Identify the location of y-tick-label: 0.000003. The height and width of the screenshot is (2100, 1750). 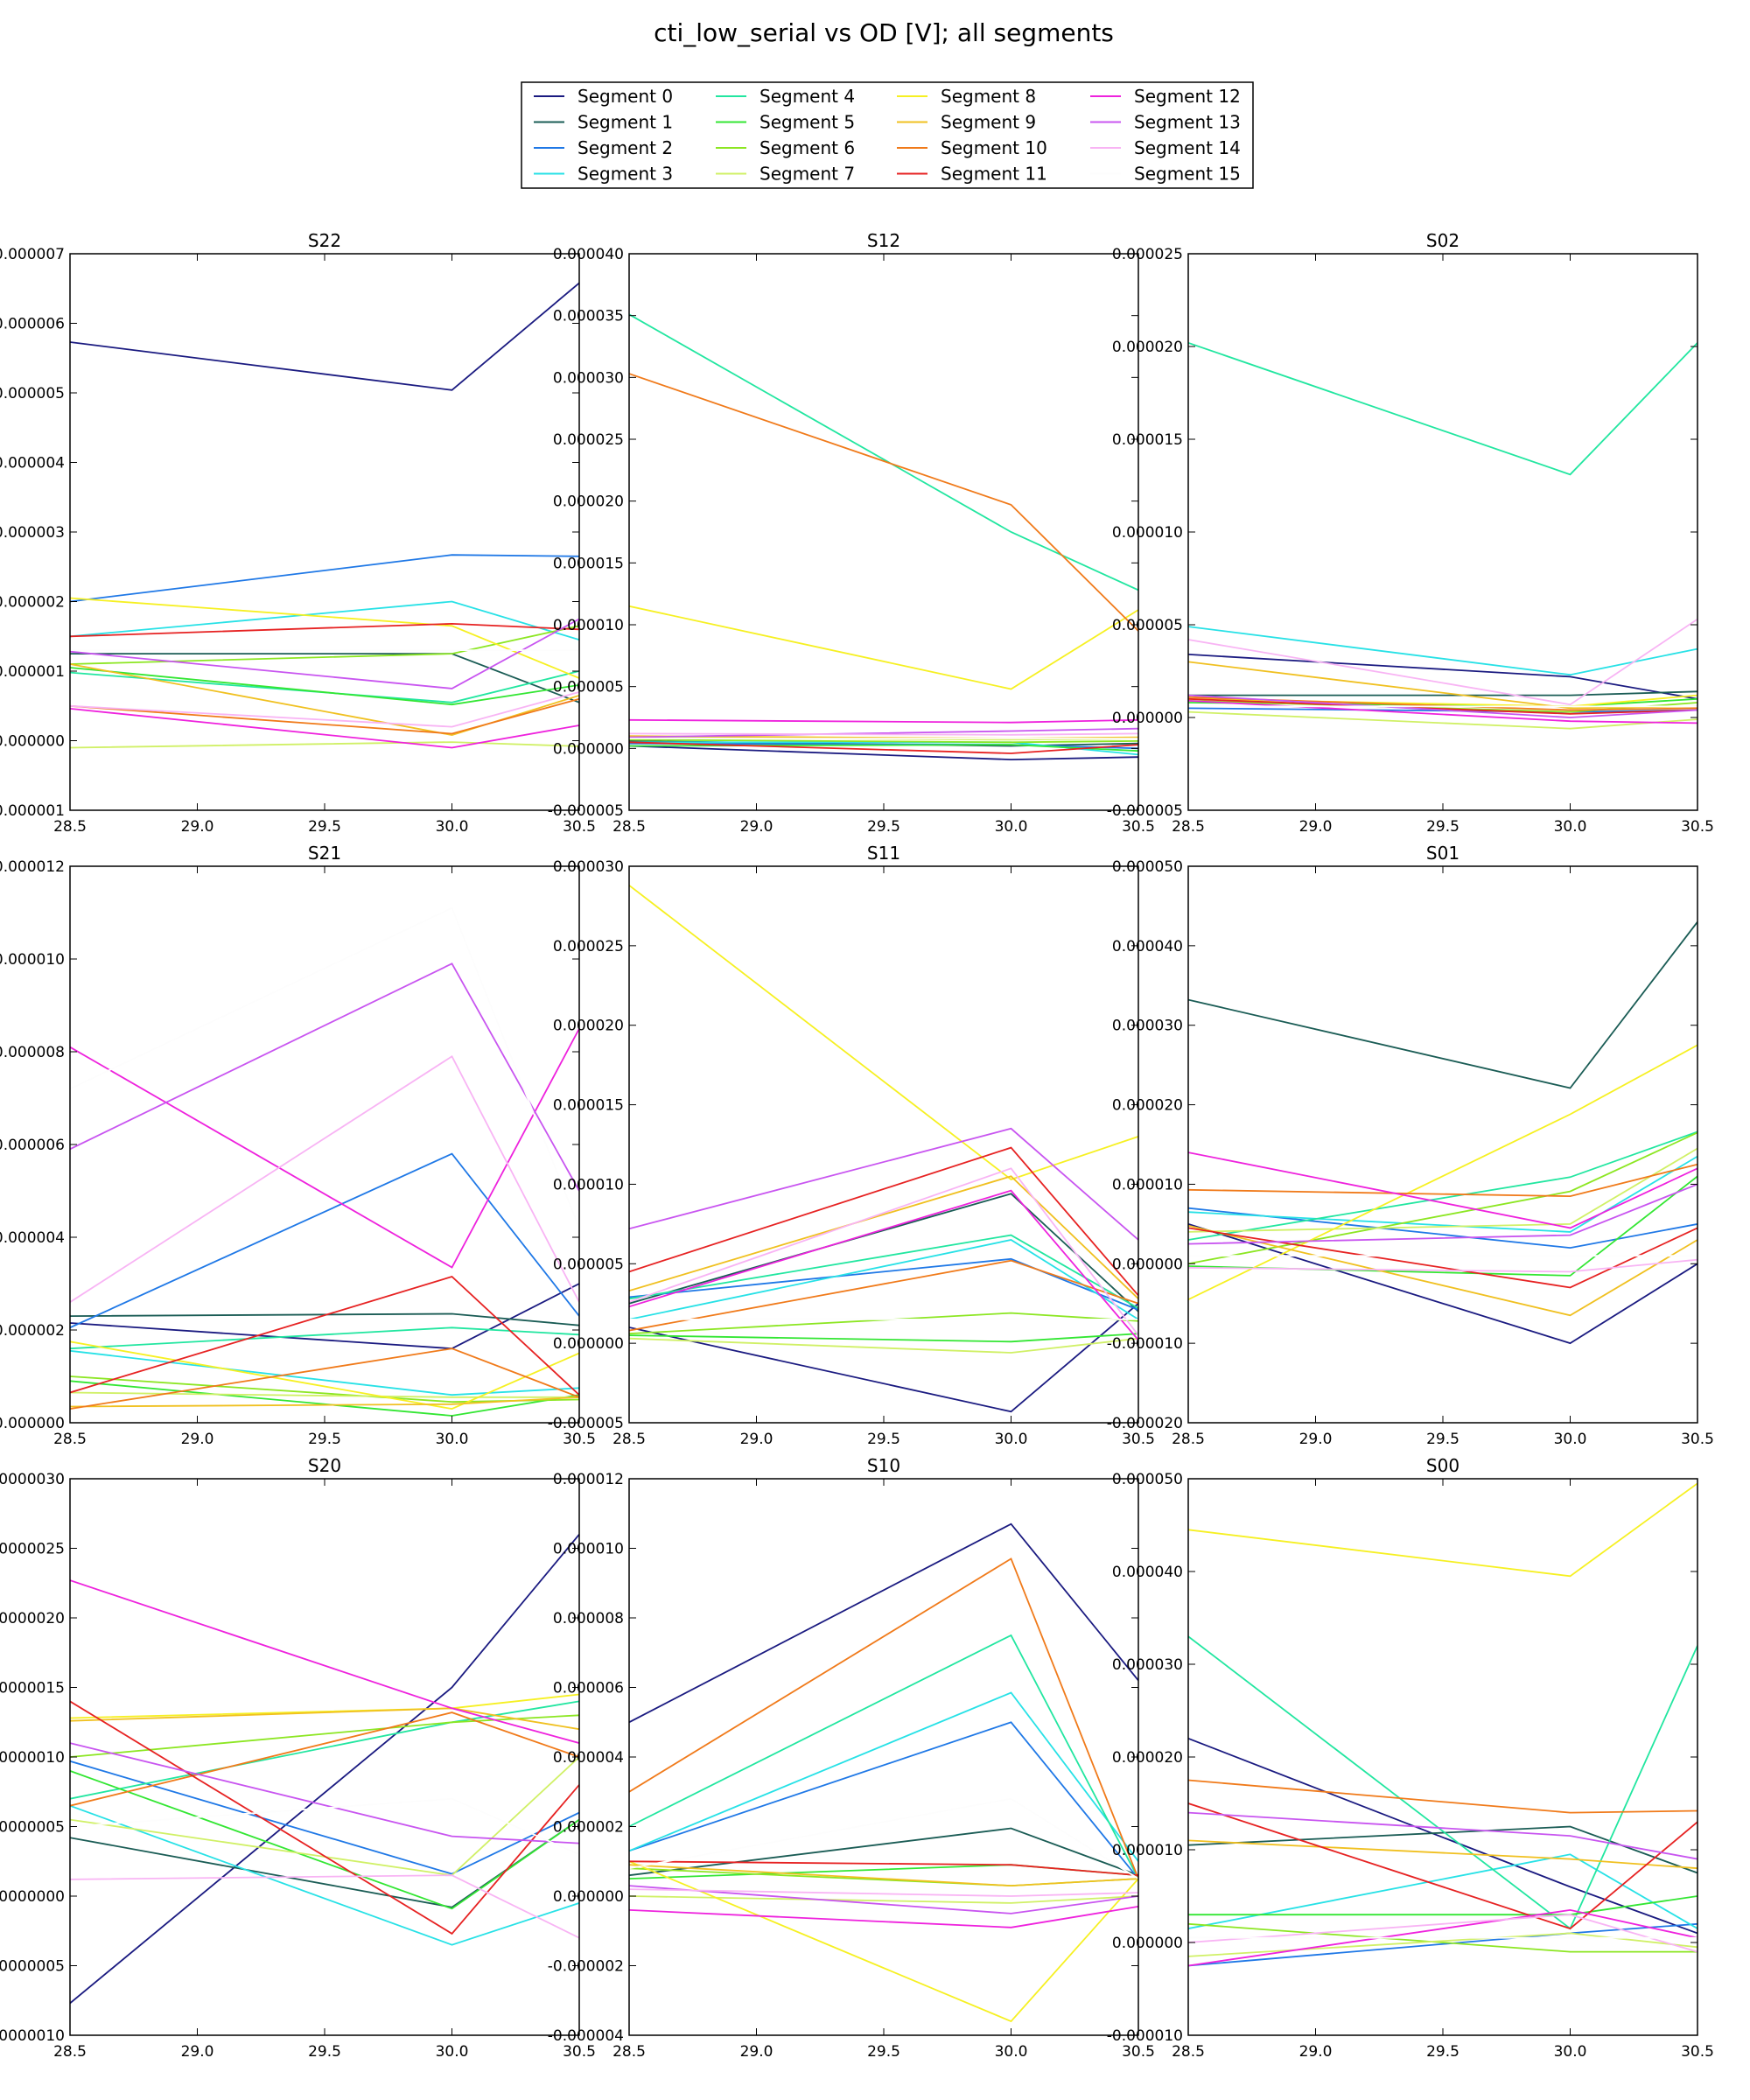
(32, 533).